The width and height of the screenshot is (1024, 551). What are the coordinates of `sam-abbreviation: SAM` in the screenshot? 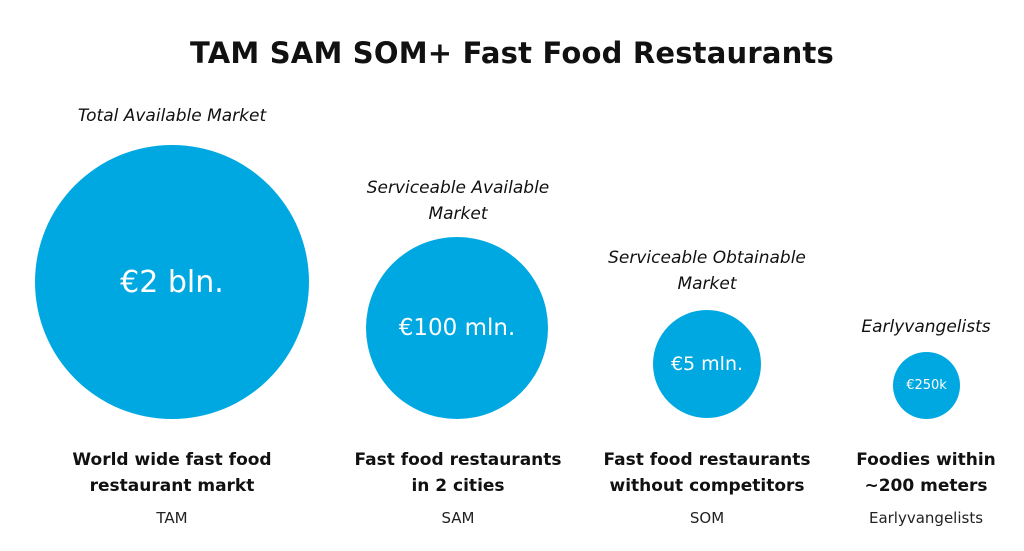 It's located at (458, 518).